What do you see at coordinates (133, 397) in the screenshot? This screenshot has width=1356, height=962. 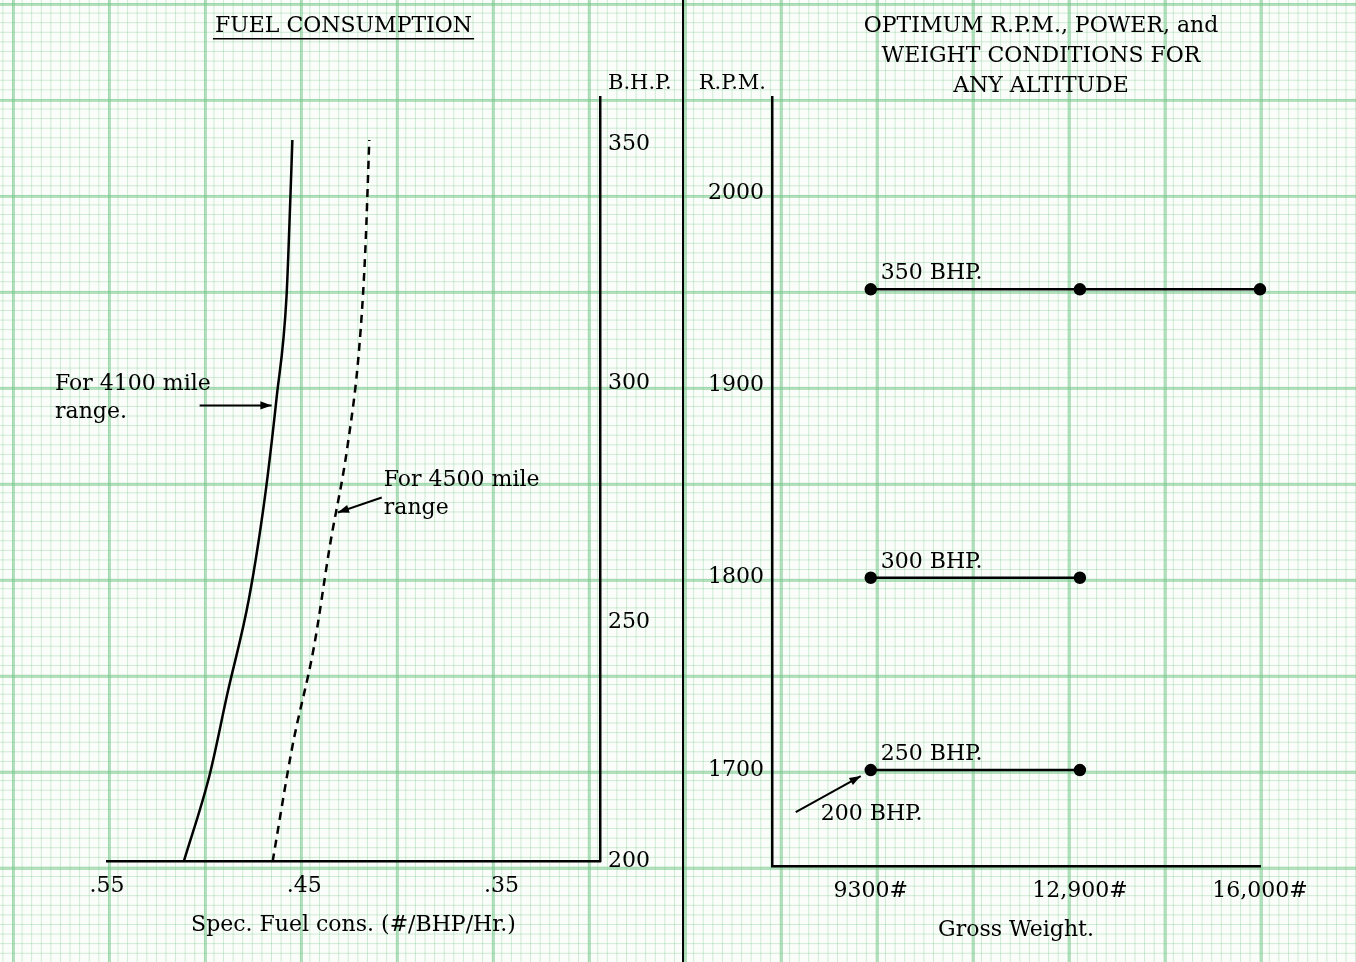 I see `annotation: For 4100 mile range.` at bounding box center [133, 397].